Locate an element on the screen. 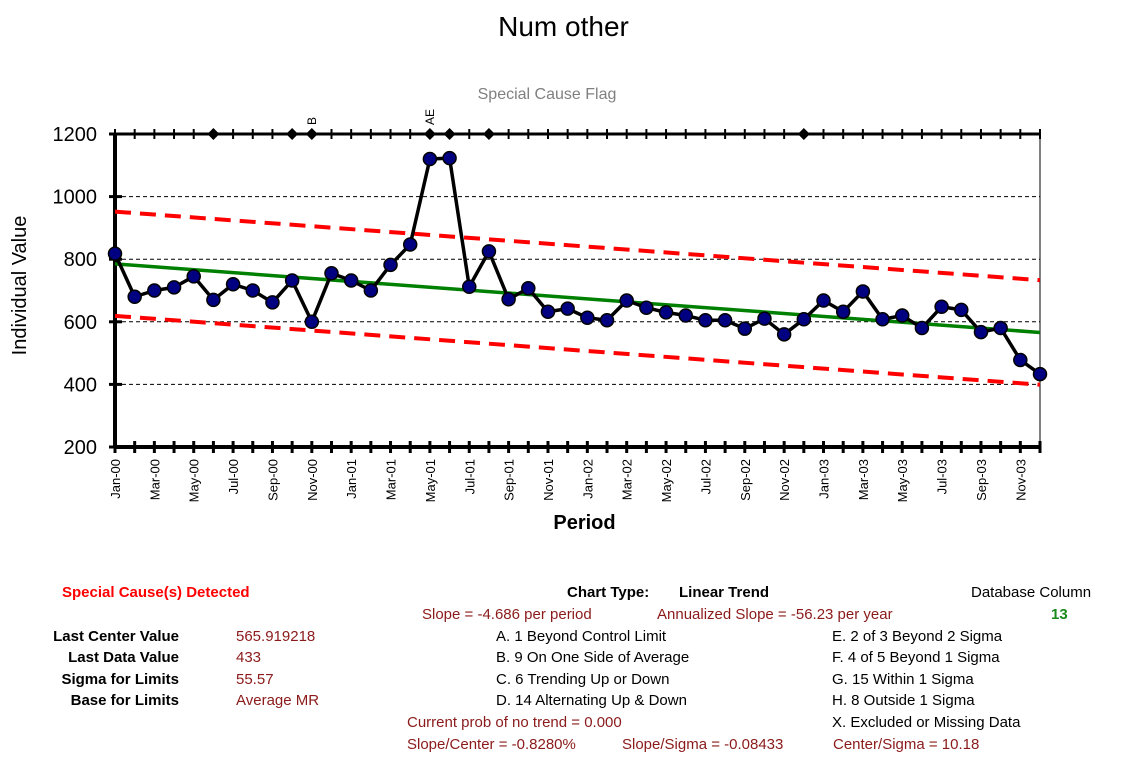  trend-probability: Current prob of no trend = 0.000 is located at coordinates (514, 722).